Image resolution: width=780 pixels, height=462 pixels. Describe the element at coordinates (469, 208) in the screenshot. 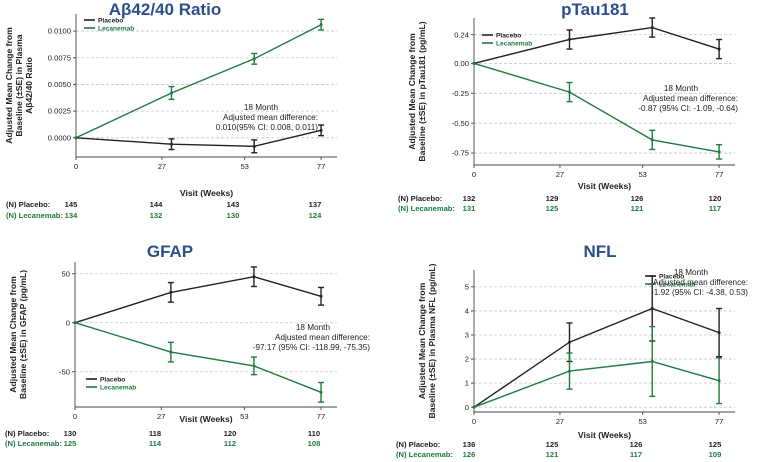

I see `n-lecanemab-count: 131` at that location.